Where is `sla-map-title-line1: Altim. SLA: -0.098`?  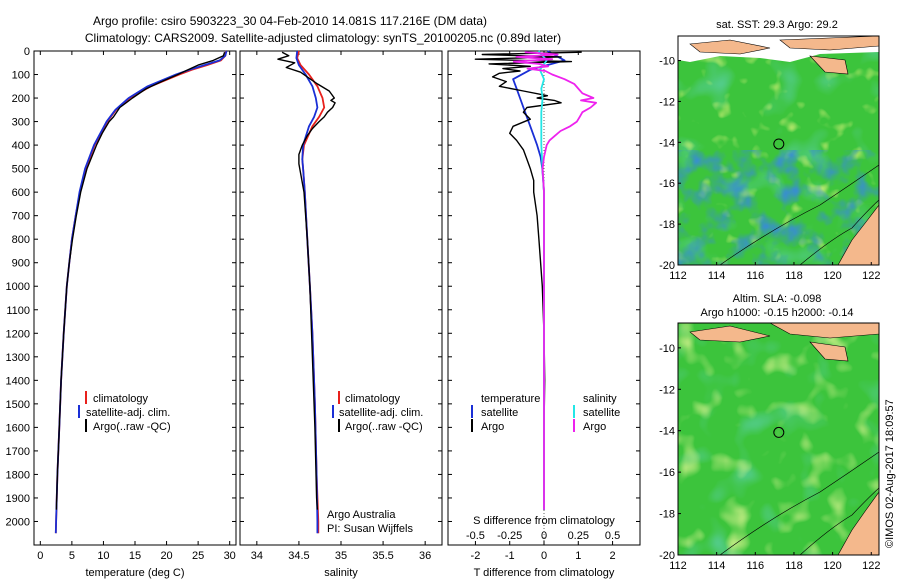
sla-map-title-line1: Altim. SLA: -0.098 is located at coordinates (777, 299).